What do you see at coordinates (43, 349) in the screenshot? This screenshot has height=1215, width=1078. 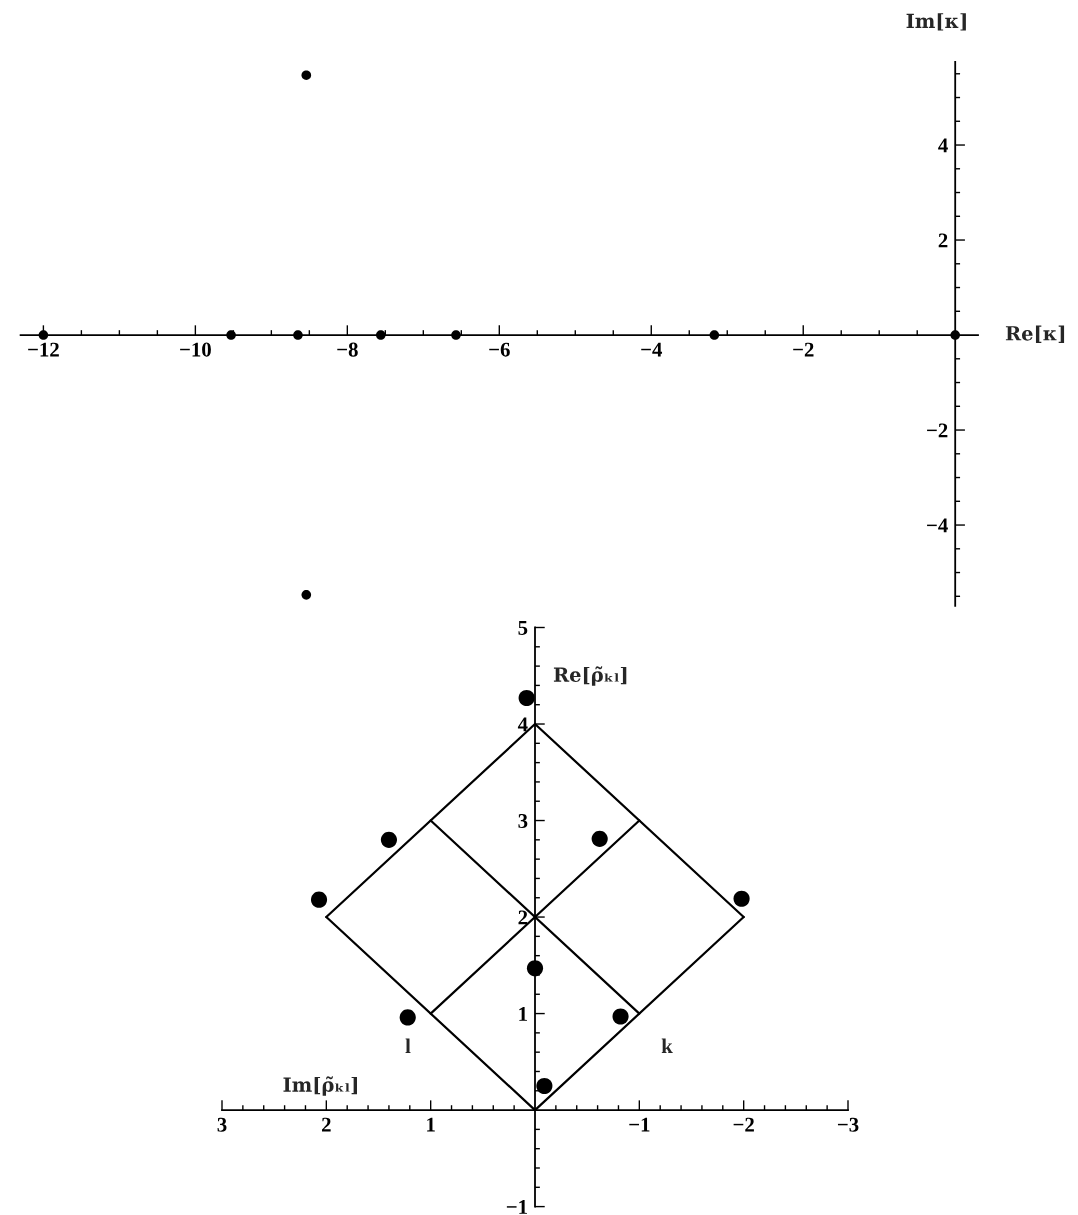 I see `x-tick-label: −12` at bounding box center [43, 349].